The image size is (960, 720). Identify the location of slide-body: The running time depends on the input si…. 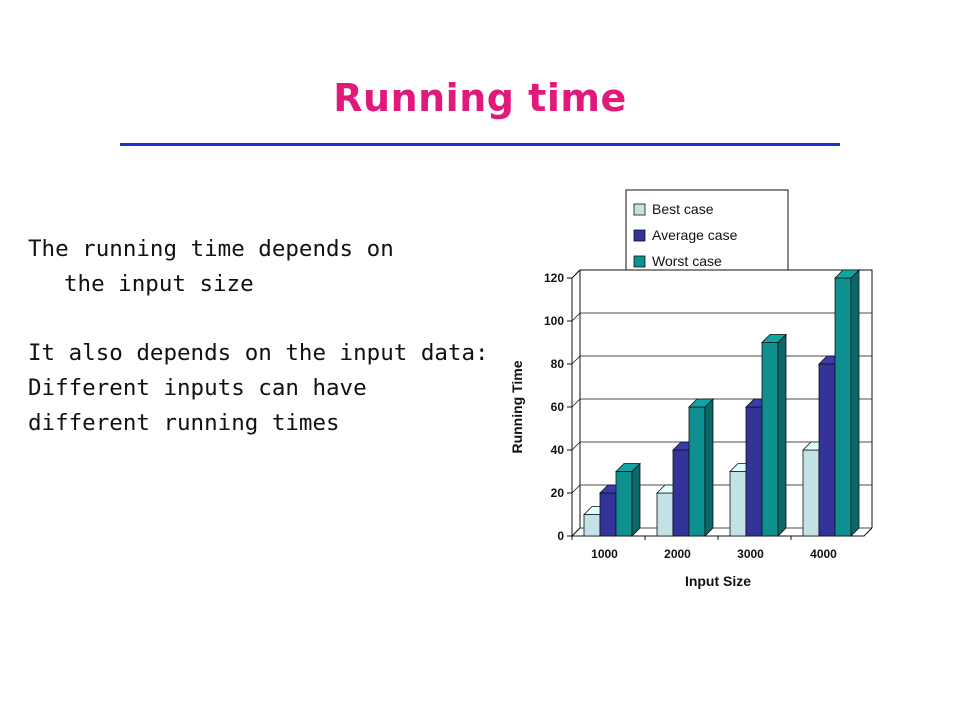
(263, 336).